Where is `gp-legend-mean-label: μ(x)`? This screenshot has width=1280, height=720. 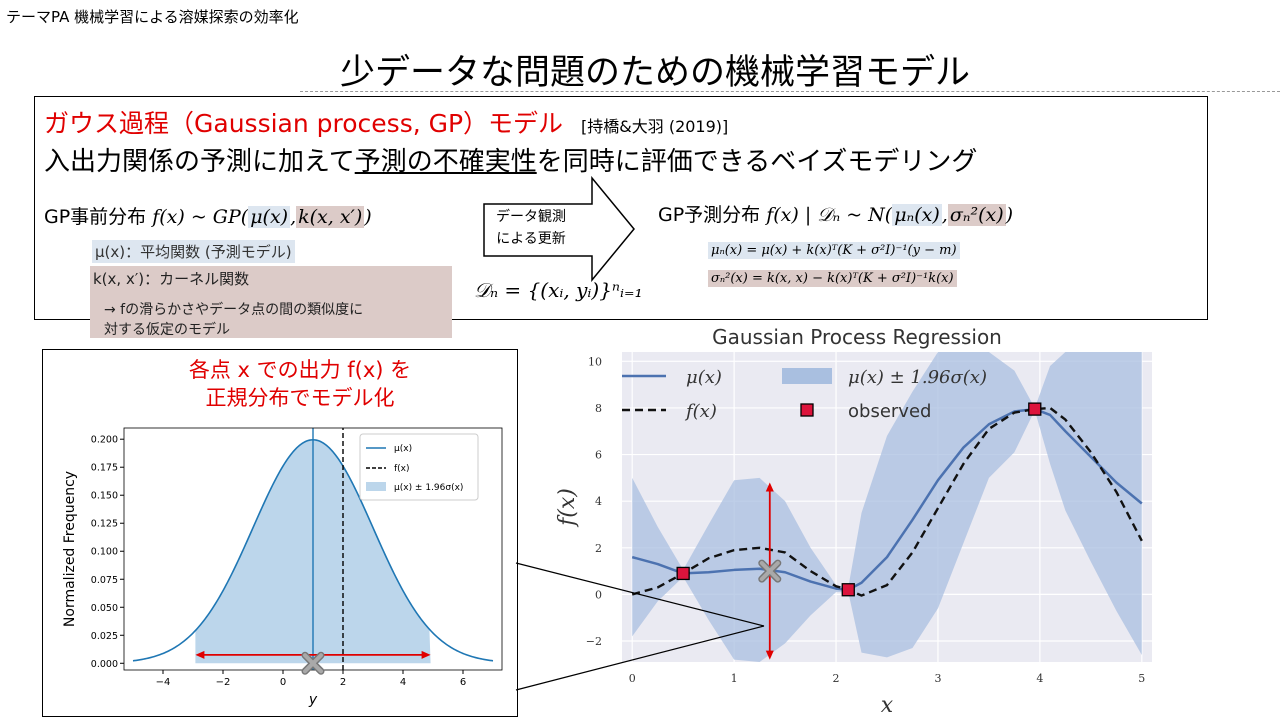 gp-legend-mean-label: μ(x) is located at coordinates (704, 377).